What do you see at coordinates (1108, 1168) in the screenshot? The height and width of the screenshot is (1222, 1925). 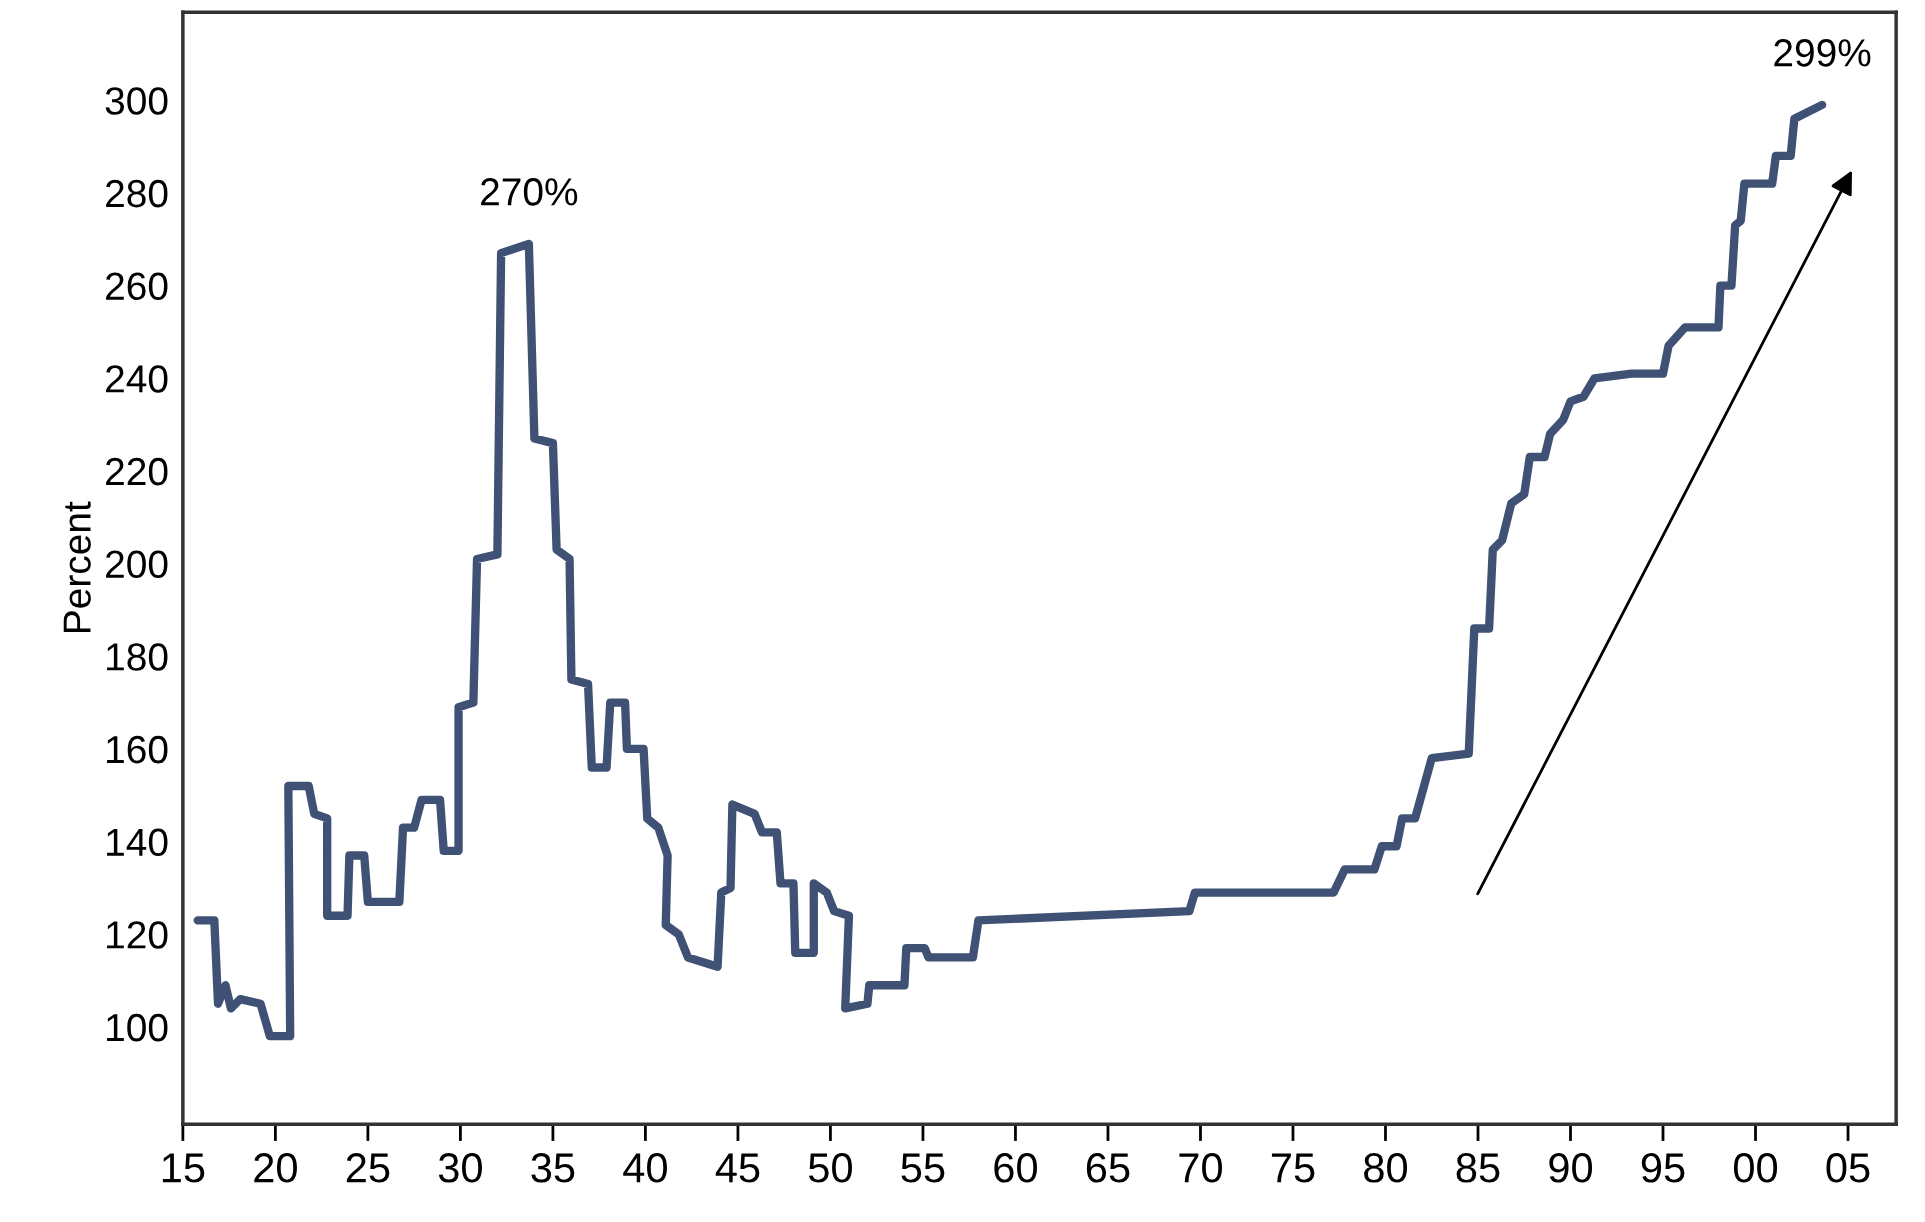 I see `x-tick-label: 65` at bounding box center [1108, 1168].